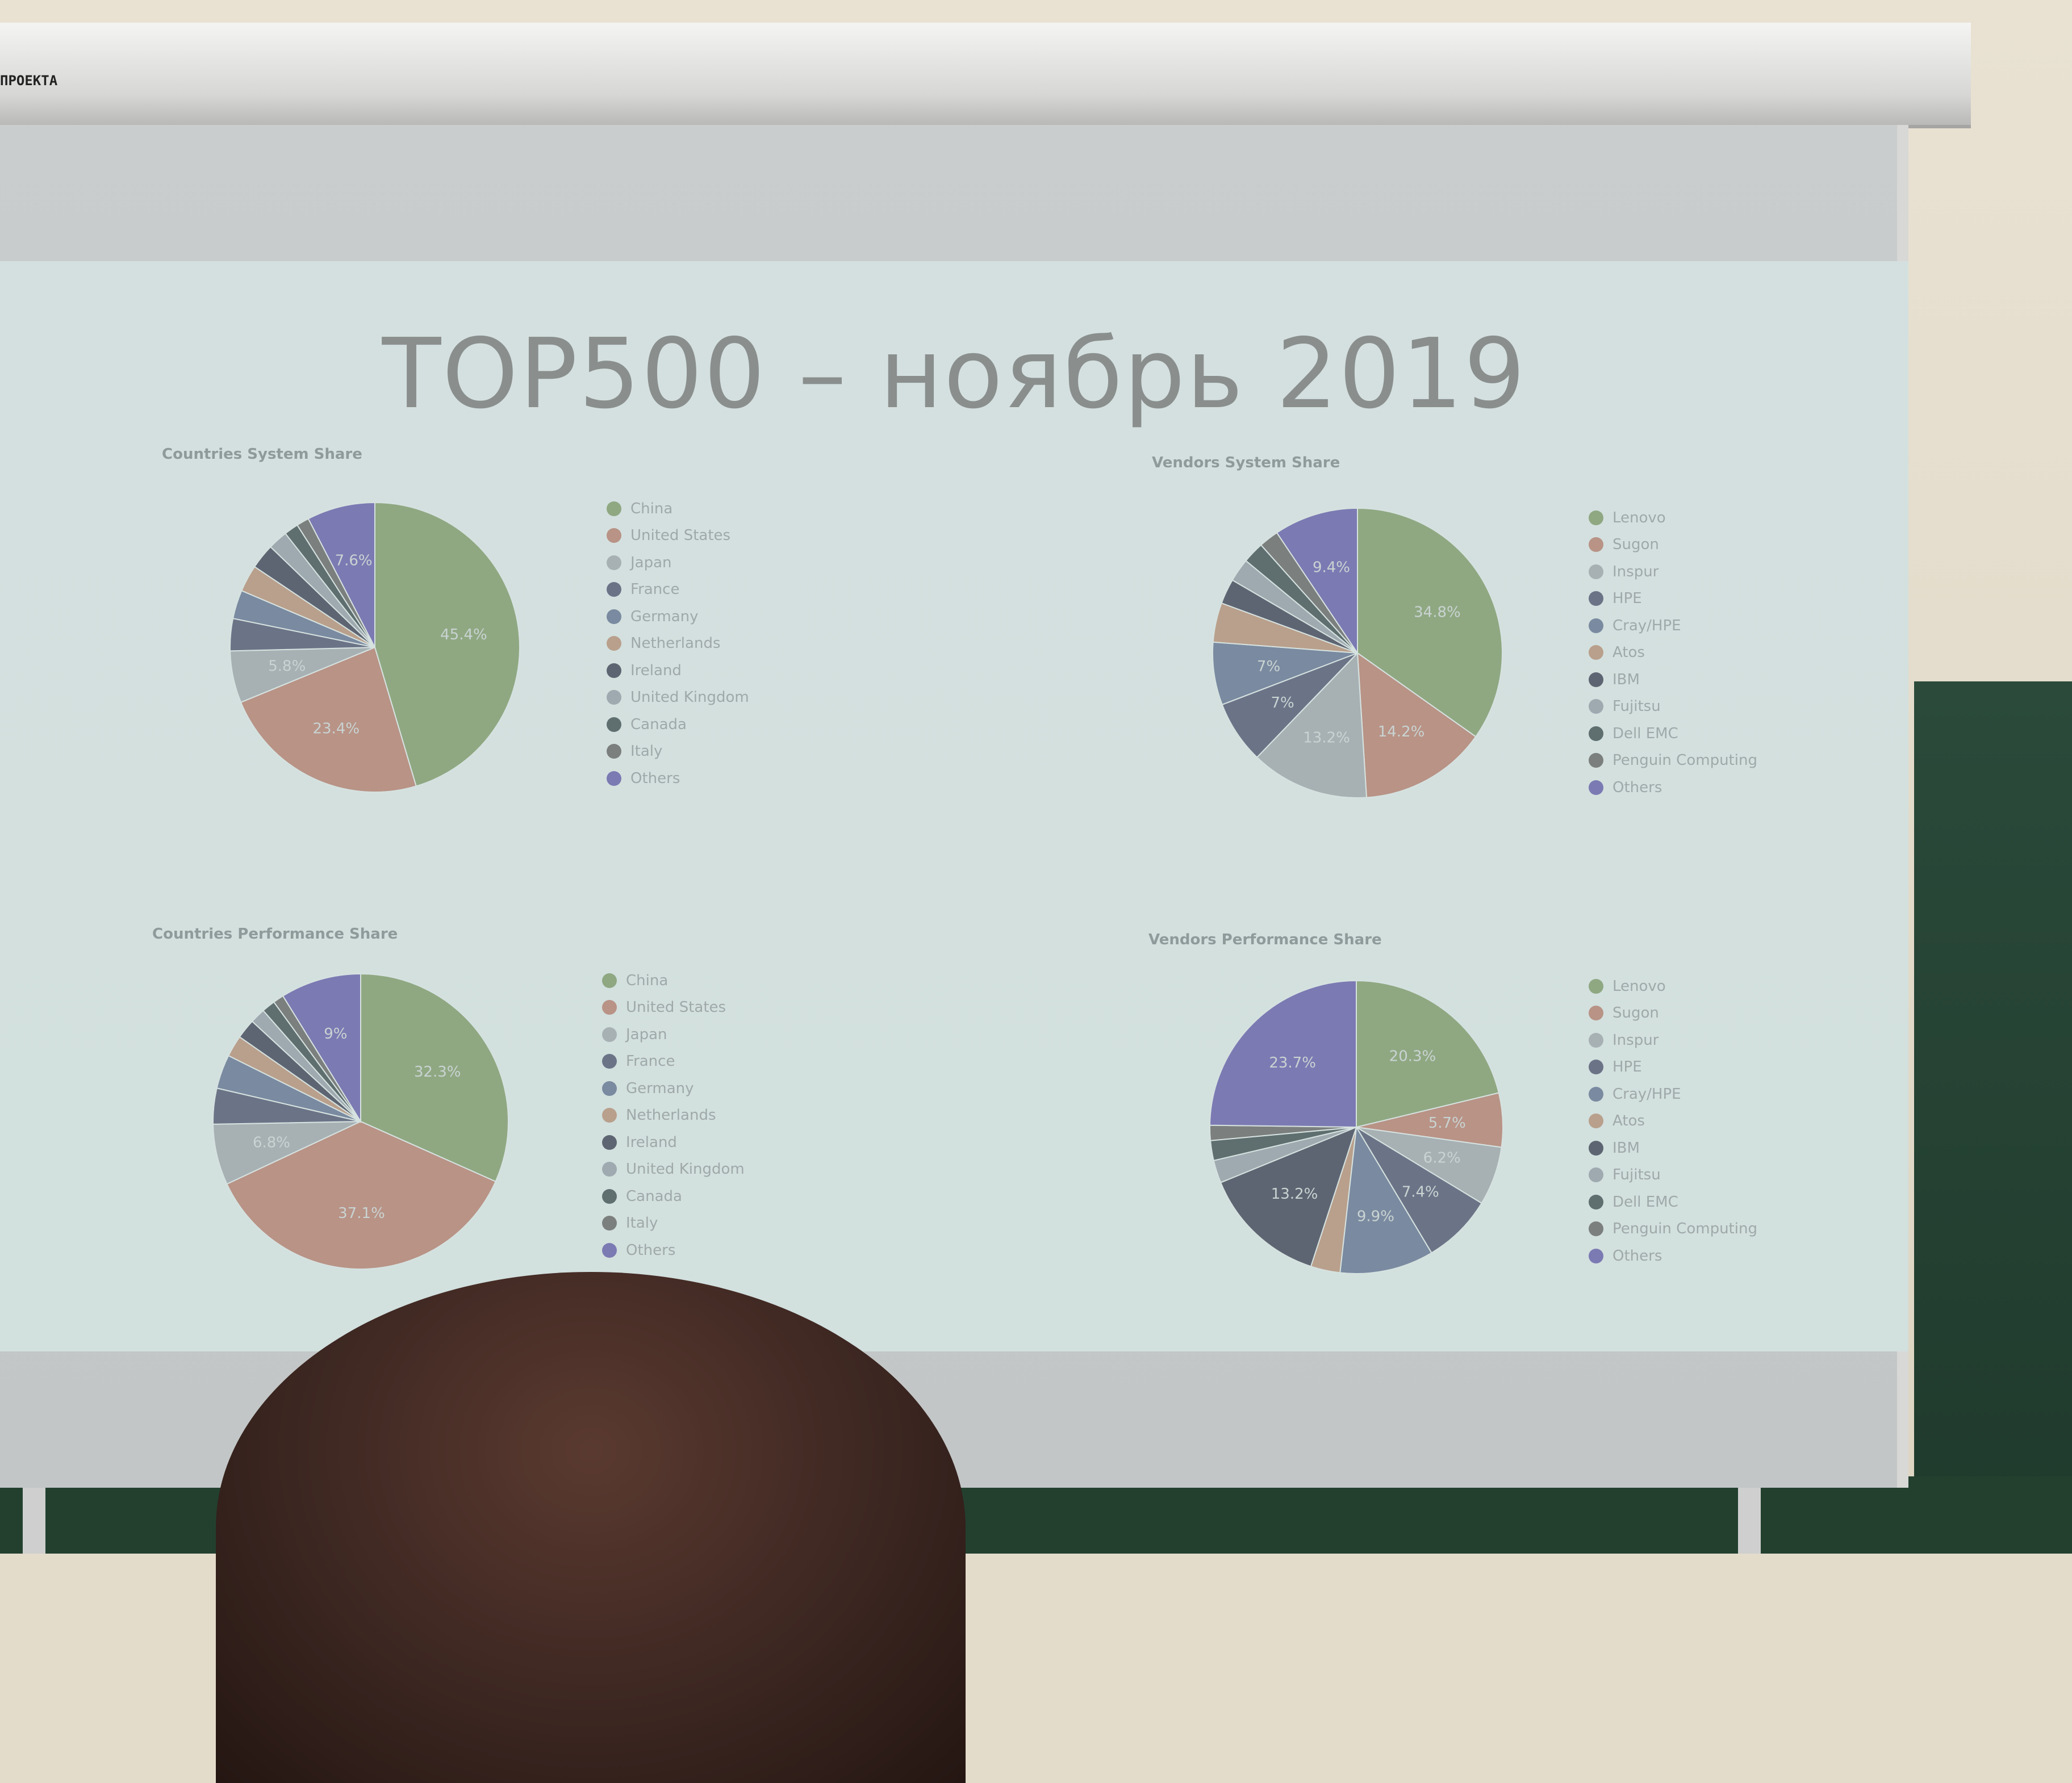 The height and width of the screenshot is (1783, 2072). I want to click on pie-slice-label: 9%, so click(336, 1034).